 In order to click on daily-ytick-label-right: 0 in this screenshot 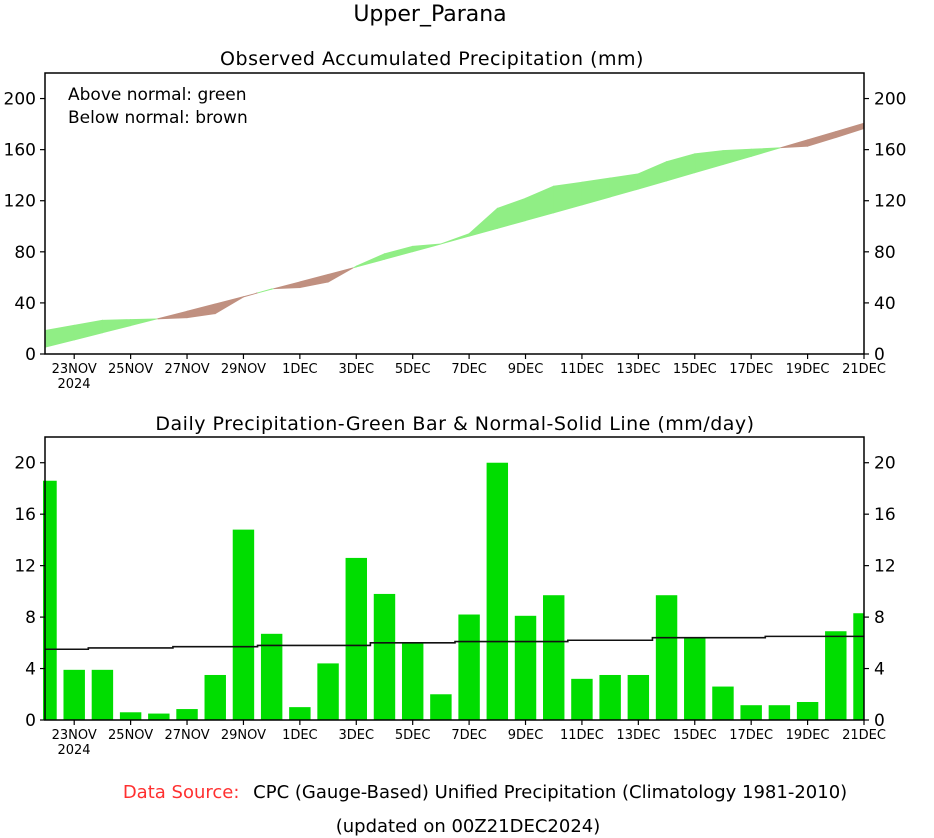, I will do `click(879, 721)`.